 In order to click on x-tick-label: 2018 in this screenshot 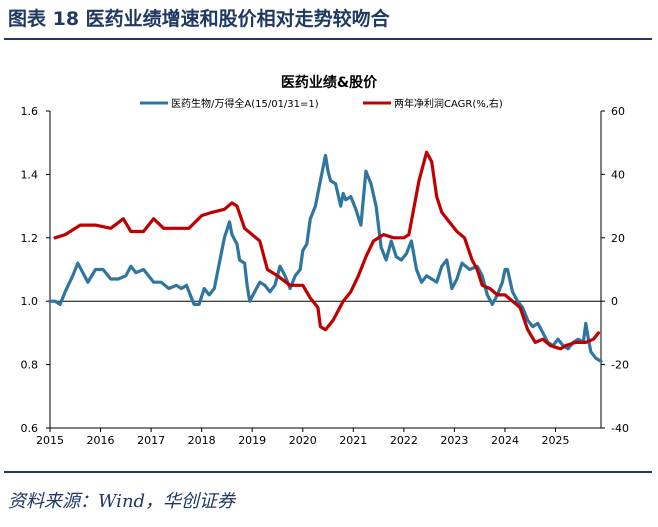, I will do `click(202, 440)`.